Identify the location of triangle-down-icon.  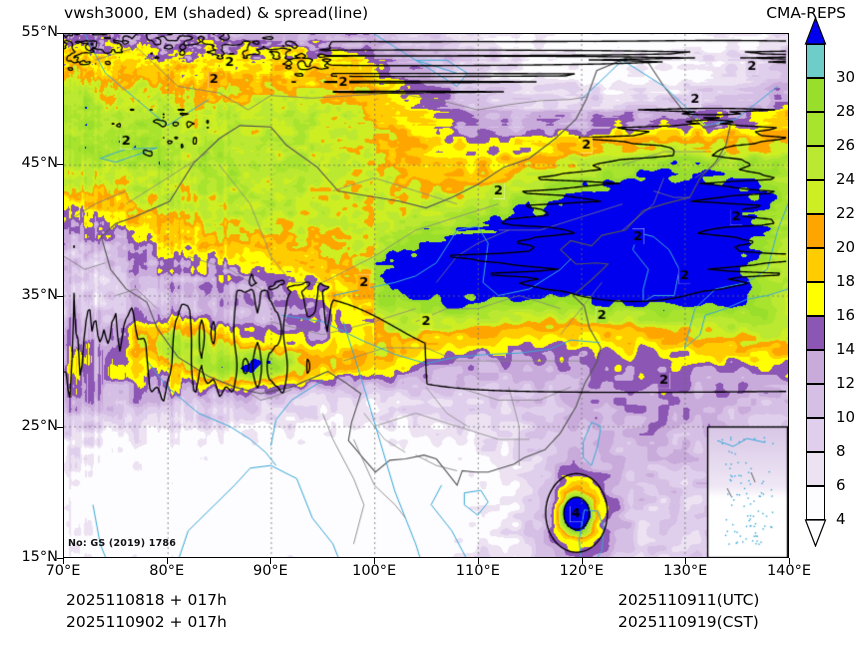
(815, 533).